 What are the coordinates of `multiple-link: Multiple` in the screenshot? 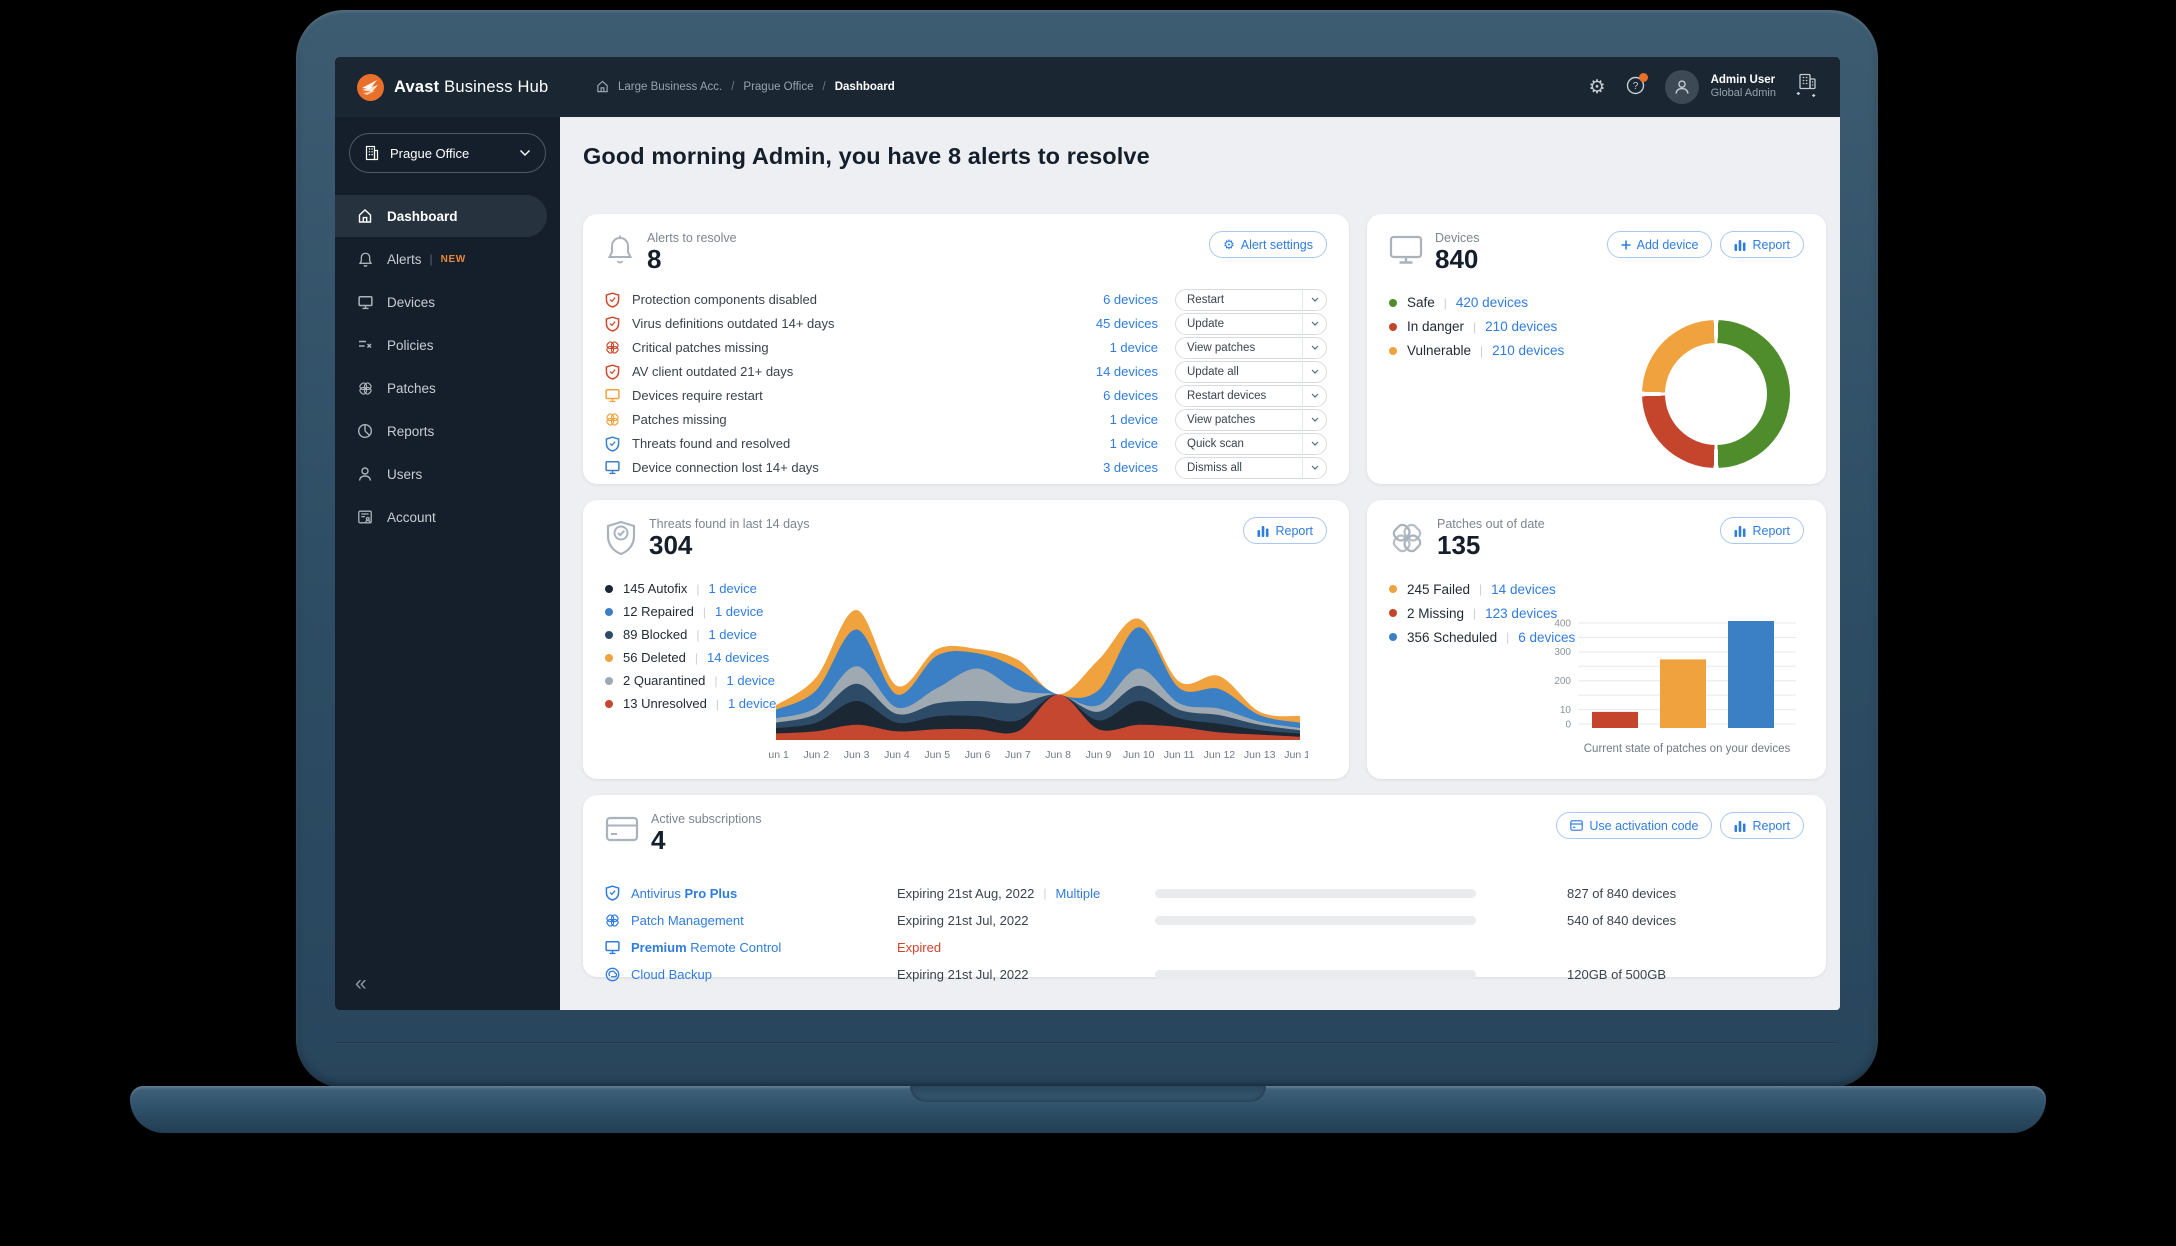 It's located at (1078, 893).